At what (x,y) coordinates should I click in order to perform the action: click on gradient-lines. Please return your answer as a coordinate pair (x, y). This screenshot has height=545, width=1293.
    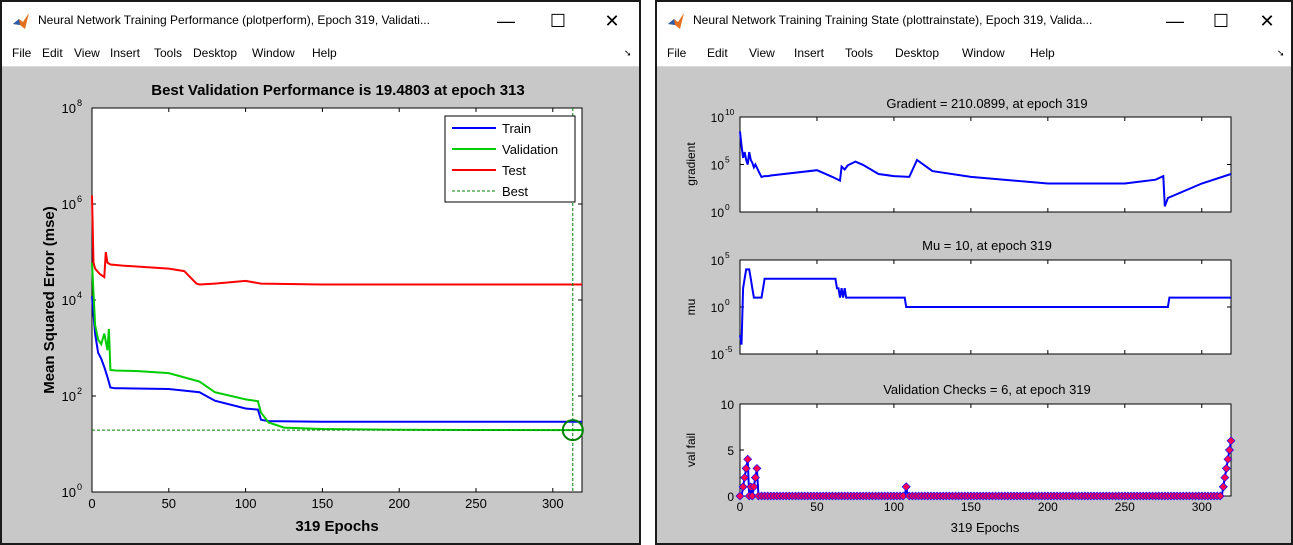
    Looking at the image, I should click on (985, 169).